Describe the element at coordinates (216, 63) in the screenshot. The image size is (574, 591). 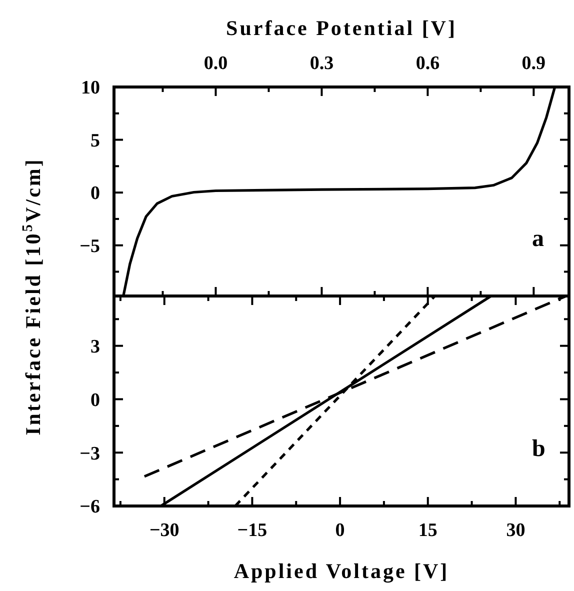
I see `x-tick-label: 0.0` at that location.